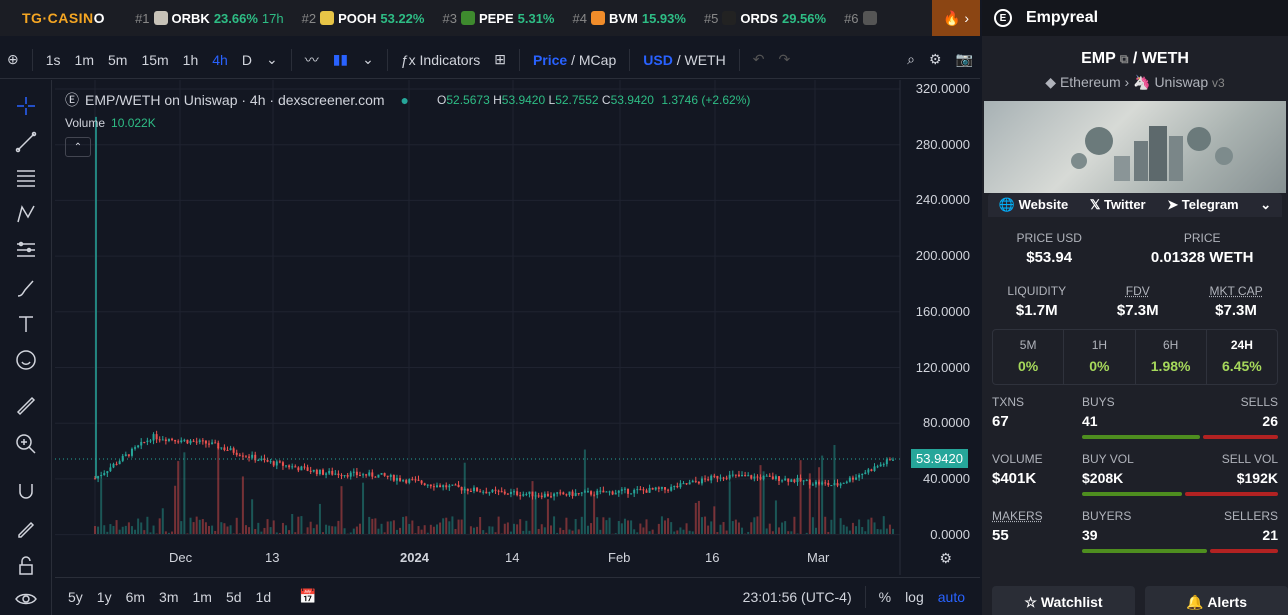  What do you see at coordinates (312, 60) in the screenshot?
I see `line-chart-icon: 〰` at bounding box center [312, 60].